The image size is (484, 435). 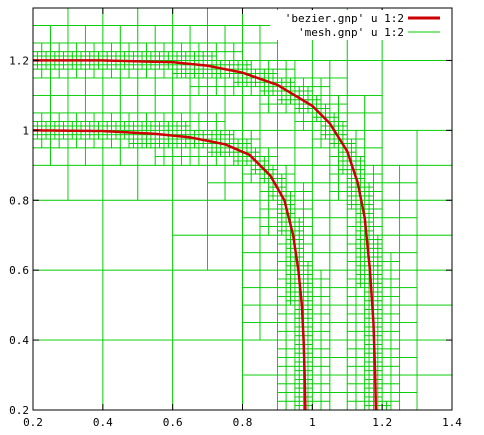 I want to click on legend-label-bezier: 'bezier.gnp' u 1:2, so click(x=344, y=18).